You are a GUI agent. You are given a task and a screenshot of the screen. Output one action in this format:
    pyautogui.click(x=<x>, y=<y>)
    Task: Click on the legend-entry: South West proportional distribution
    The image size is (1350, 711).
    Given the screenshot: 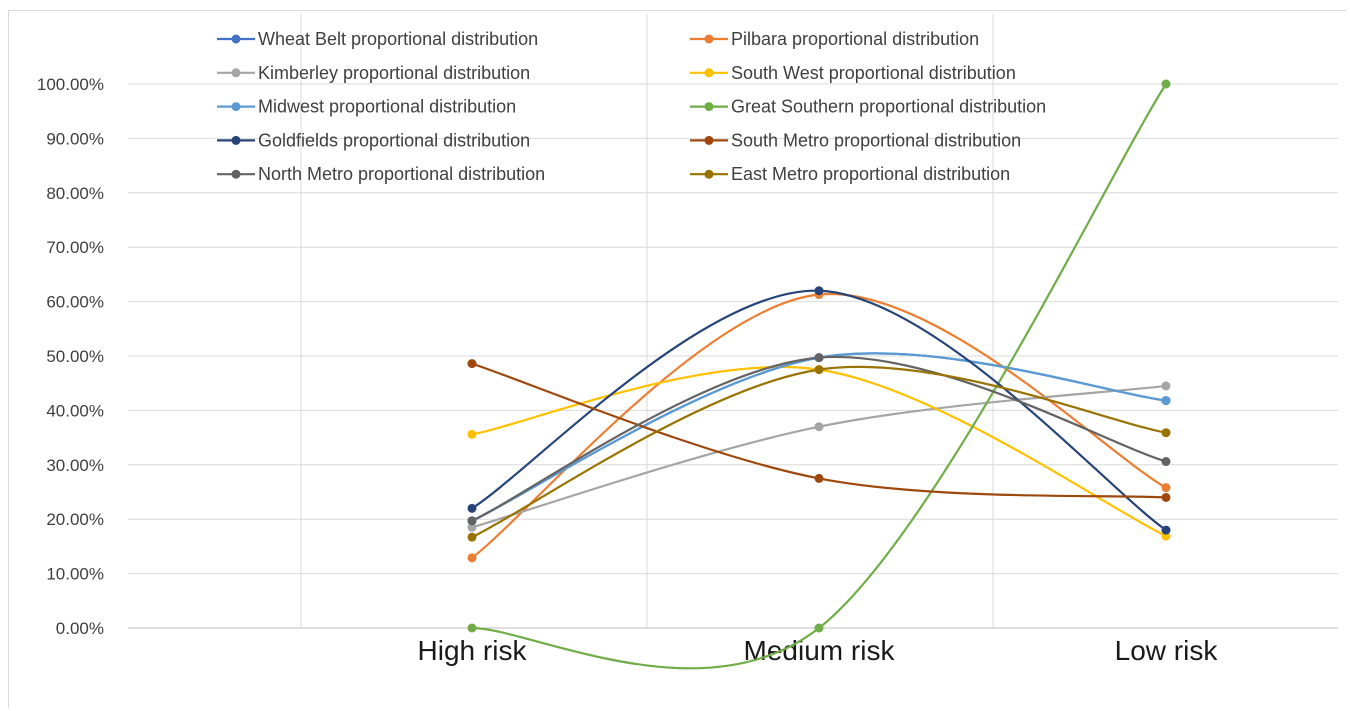 What is the action you would take?
    pyautogui.click(x=853, y=73)
    